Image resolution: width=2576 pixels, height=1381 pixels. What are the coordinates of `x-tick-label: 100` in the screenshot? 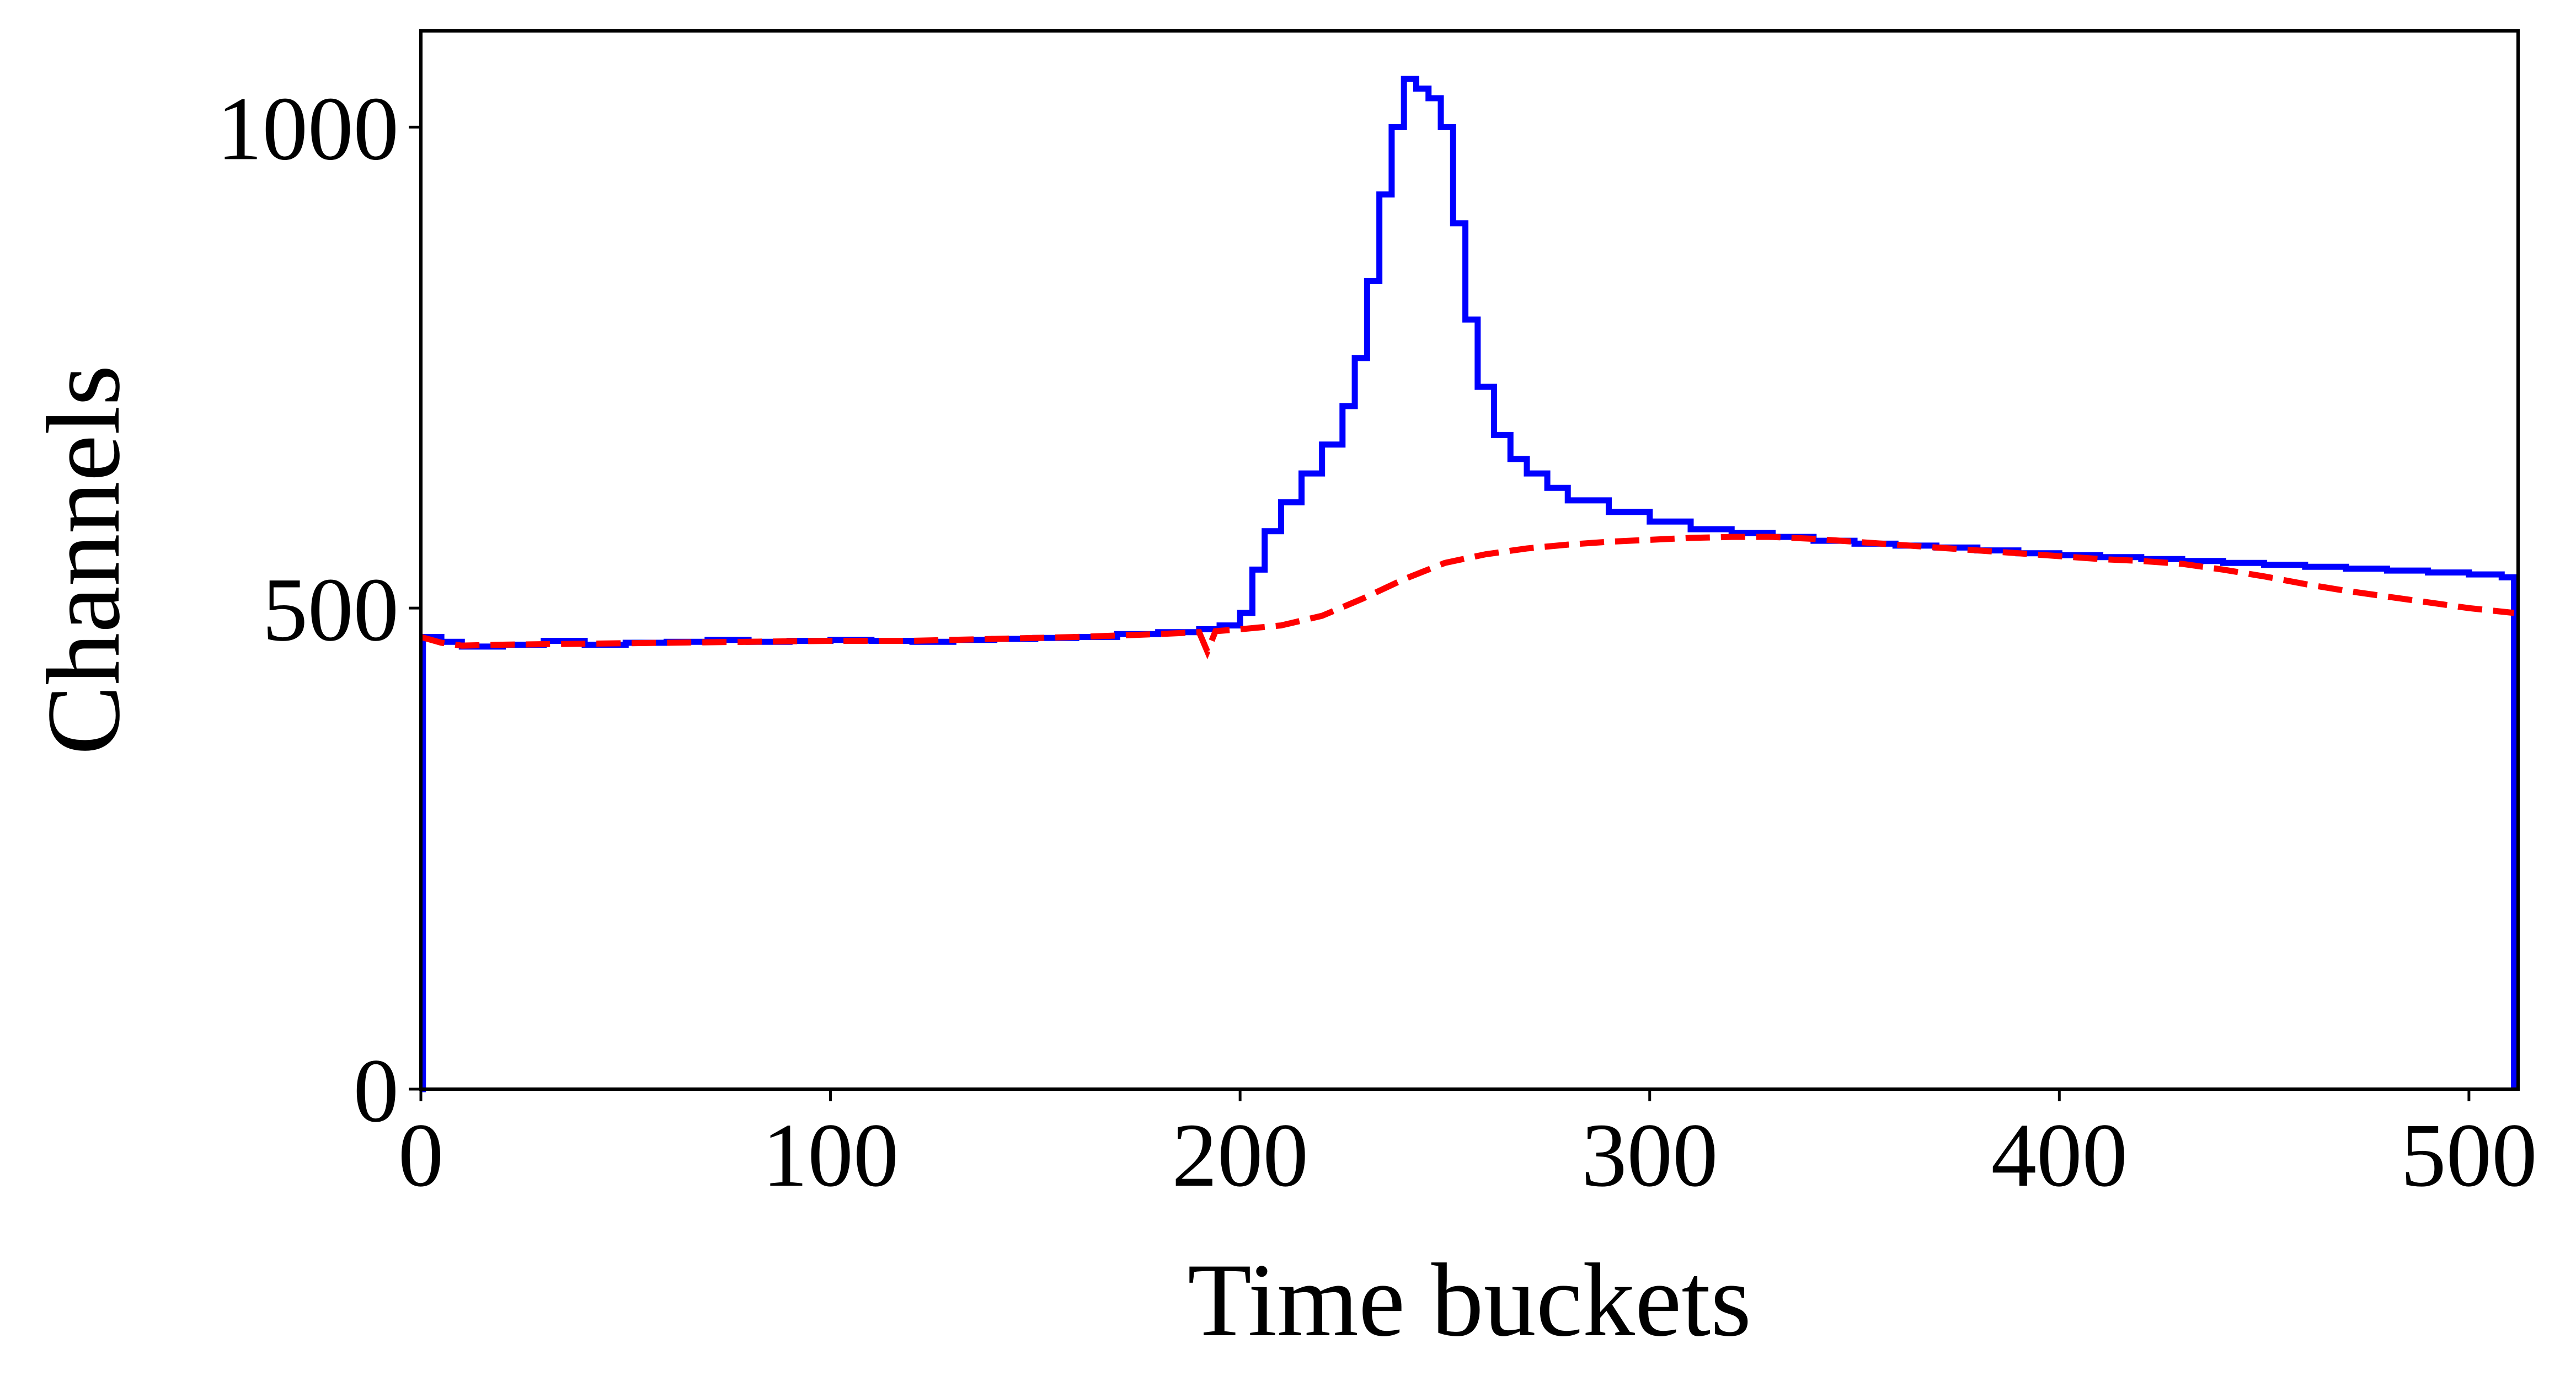 It's located at (830, 1155).